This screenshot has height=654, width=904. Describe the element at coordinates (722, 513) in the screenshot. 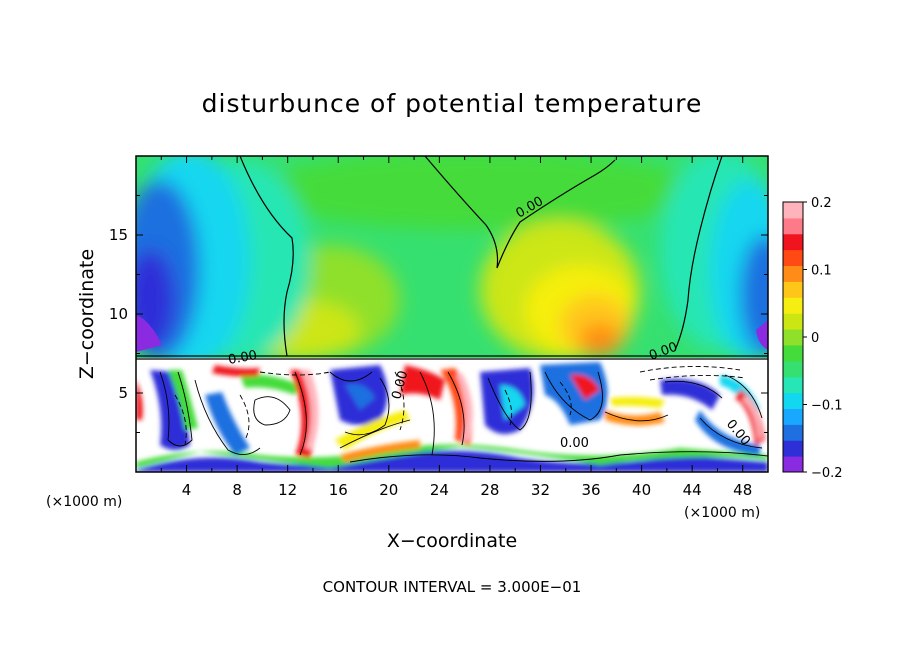

I see `x-unit-label-right: (×1000 m)` at that location.